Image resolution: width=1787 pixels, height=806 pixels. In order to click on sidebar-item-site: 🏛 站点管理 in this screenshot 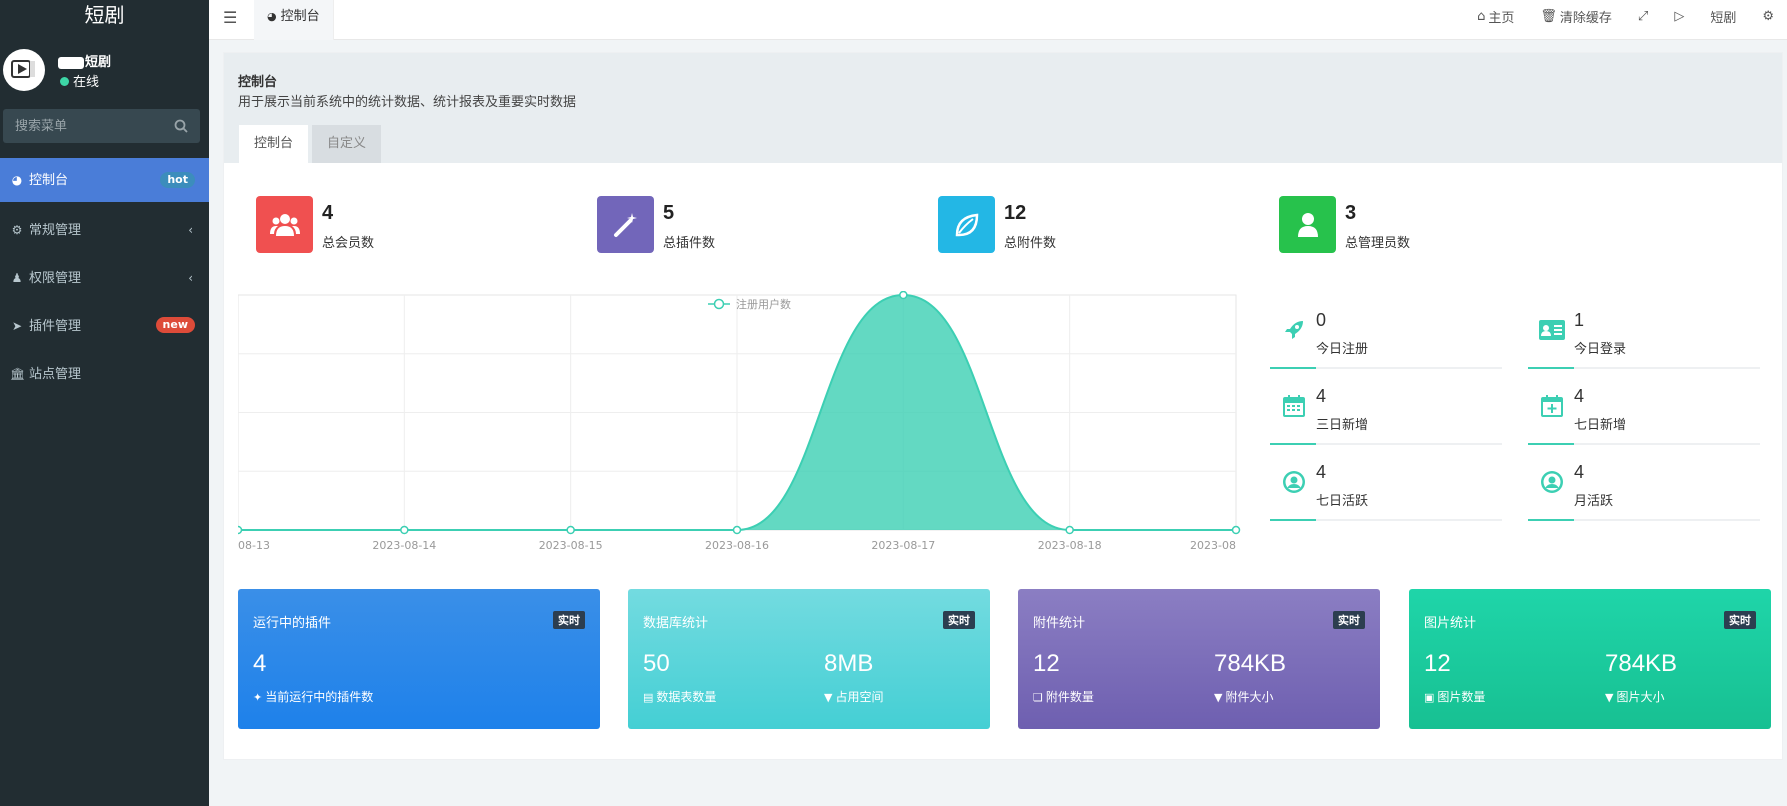, I will do `click(104, 374)`.